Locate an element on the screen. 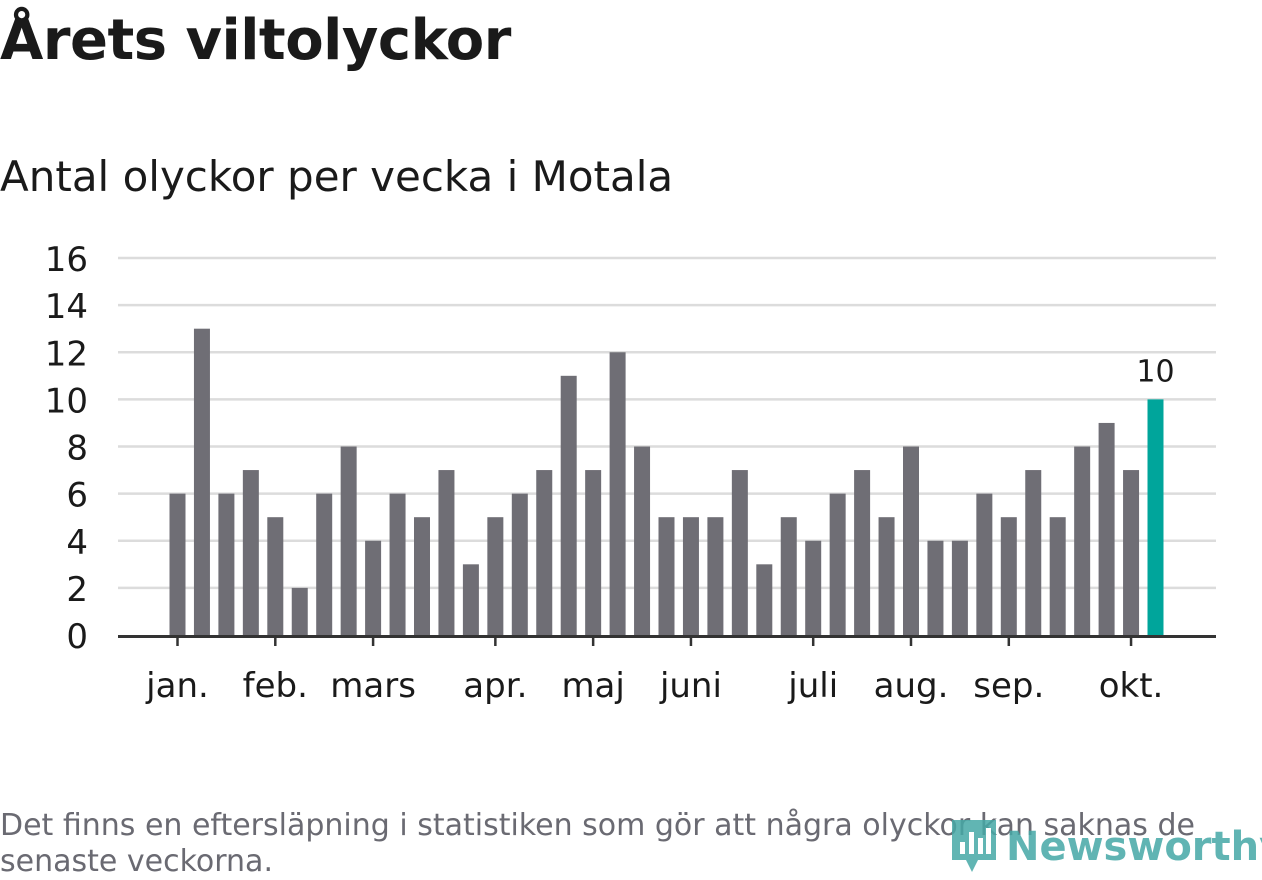 Image resolution: width=1262 pixels, height=880 pixels. x-tick-label: sep. is located at coordinates (1008, 686).